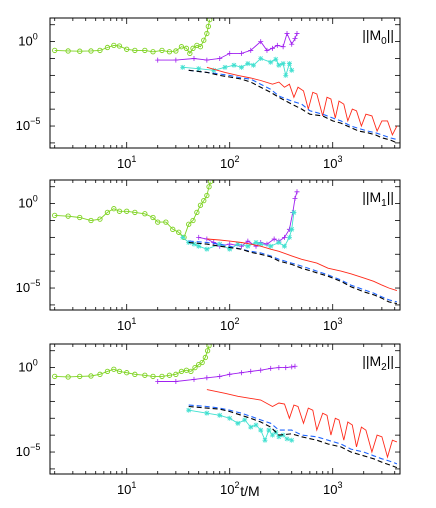 This screenshot has width=436, height=508. I want to click on panel-title: ||M1||, so click(378, 199).